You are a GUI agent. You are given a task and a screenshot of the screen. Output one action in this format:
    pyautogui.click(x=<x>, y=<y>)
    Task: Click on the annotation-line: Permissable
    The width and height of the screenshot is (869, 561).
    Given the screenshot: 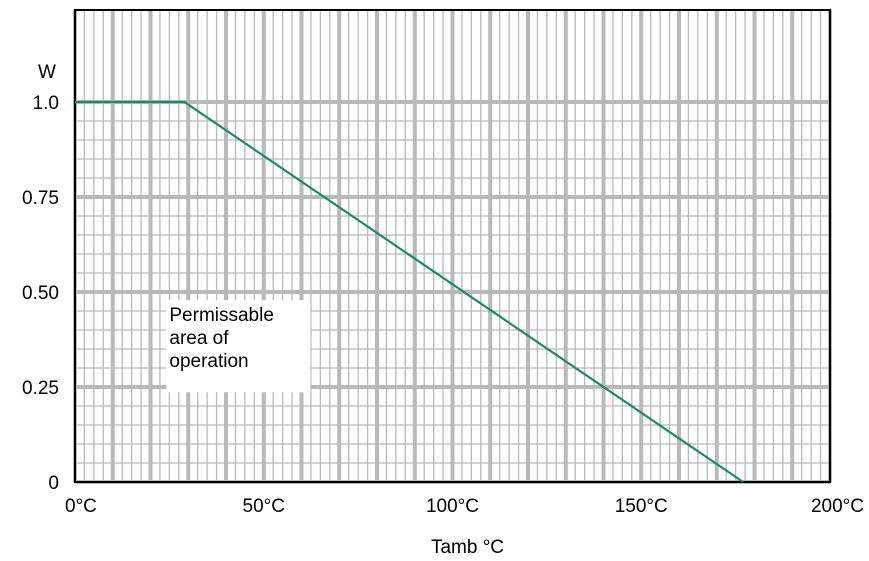 What is the action you would take?
    pyautogui.click(x=221, y=315)
    